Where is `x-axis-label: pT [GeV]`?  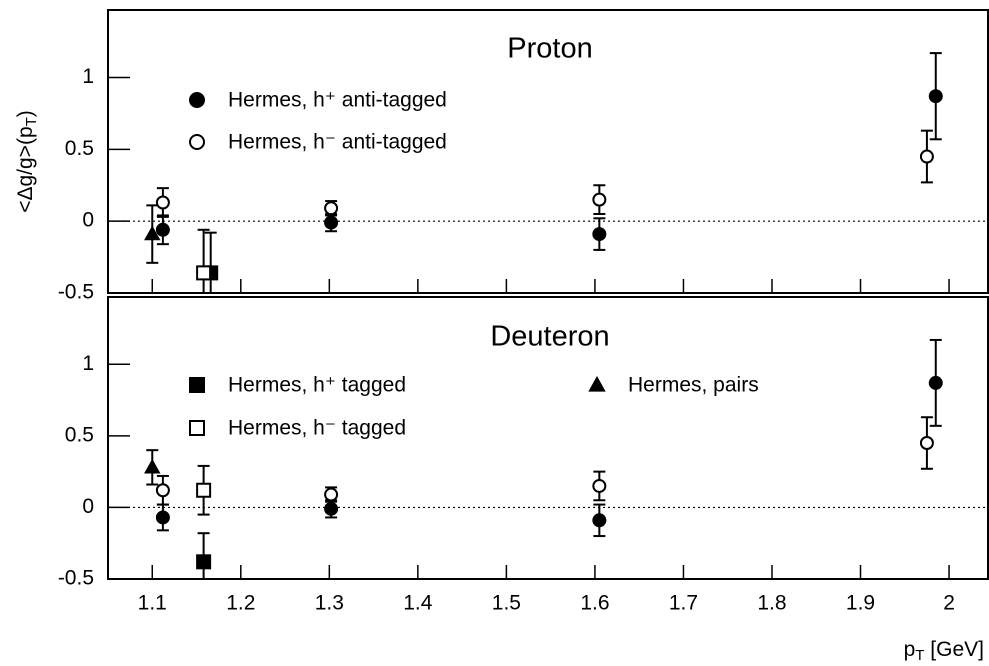 x-axis-label: pT [GeV] is located at coordinates (944, 651).